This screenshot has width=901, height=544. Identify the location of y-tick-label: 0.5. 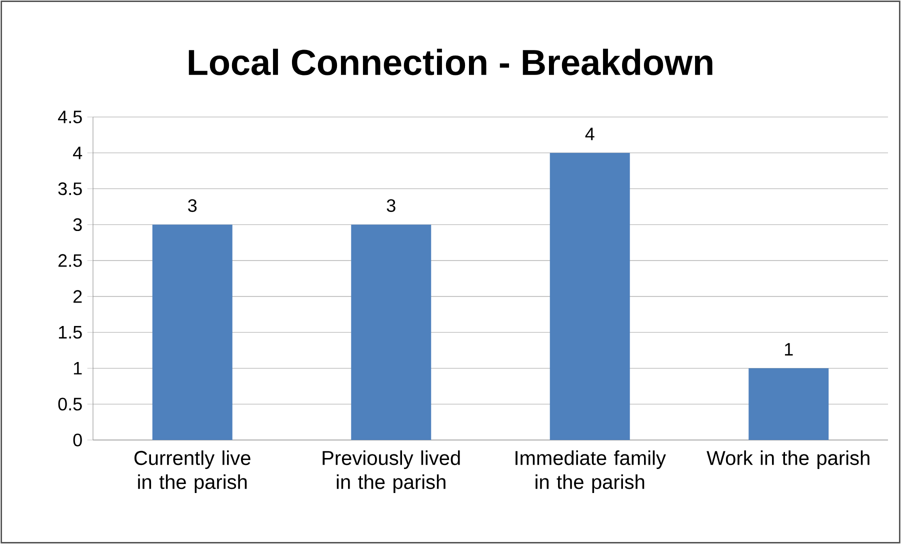
(70, 404).